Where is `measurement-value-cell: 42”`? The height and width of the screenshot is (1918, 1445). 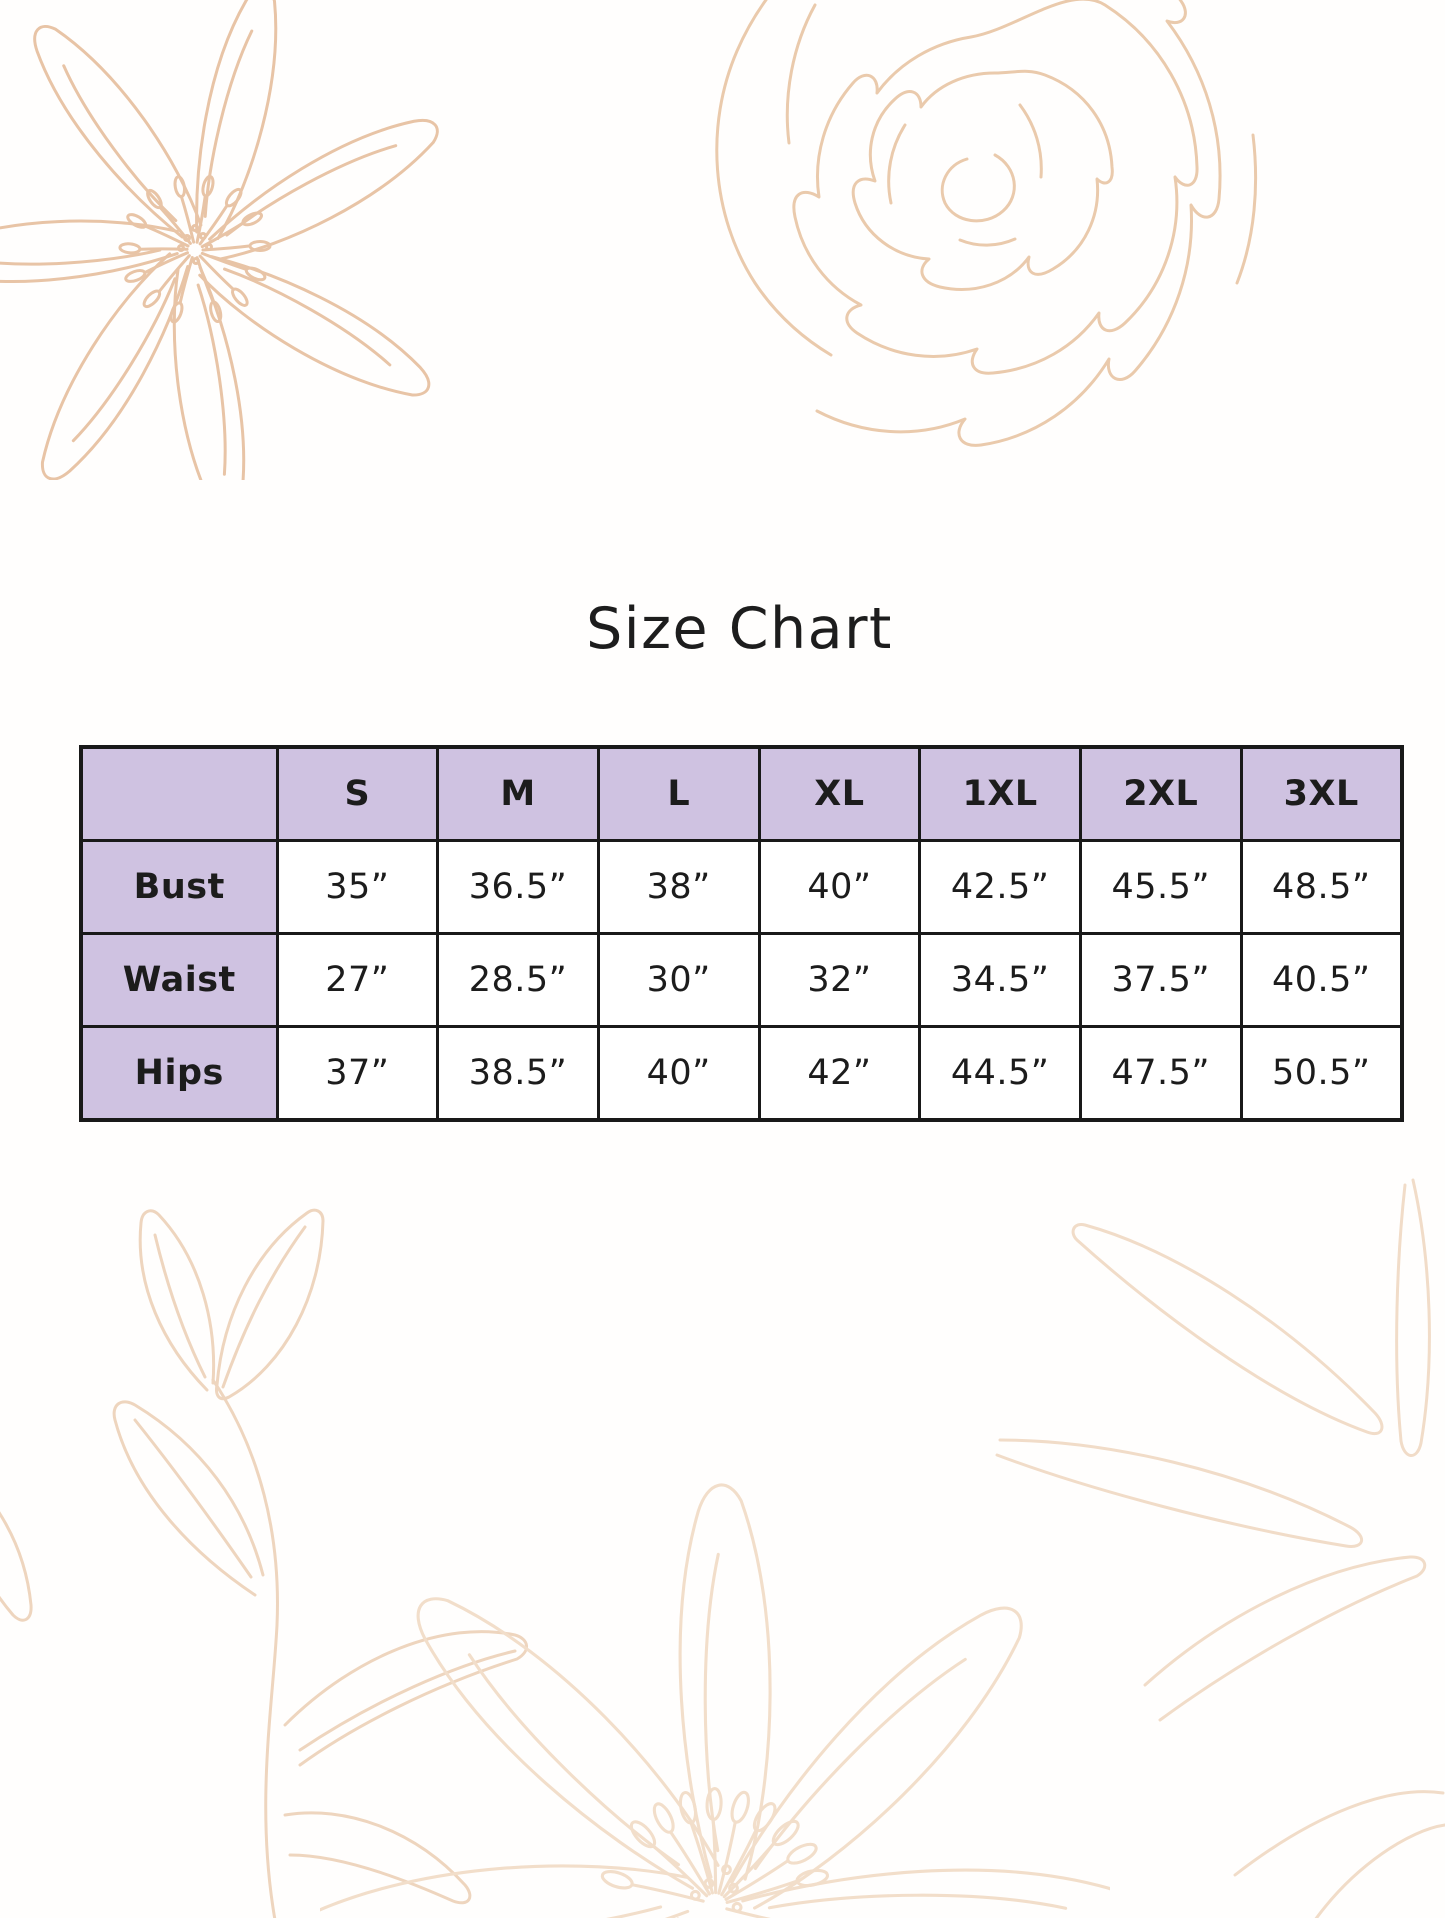
measurement-value-cell: 42” is located at coordinates (839, 1073).